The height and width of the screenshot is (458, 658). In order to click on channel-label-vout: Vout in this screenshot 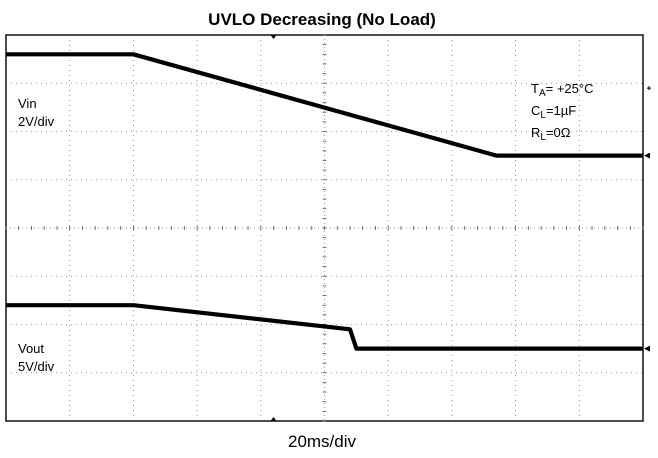, I will do `click(31, 348)`.